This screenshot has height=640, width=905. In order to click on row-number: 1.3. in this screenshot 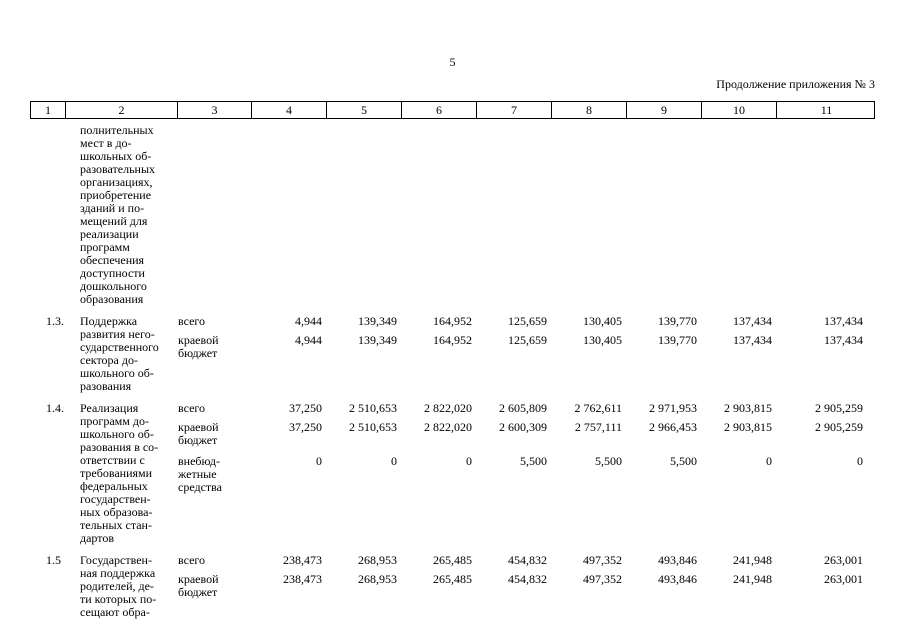, I will do `click(55, 321)`.